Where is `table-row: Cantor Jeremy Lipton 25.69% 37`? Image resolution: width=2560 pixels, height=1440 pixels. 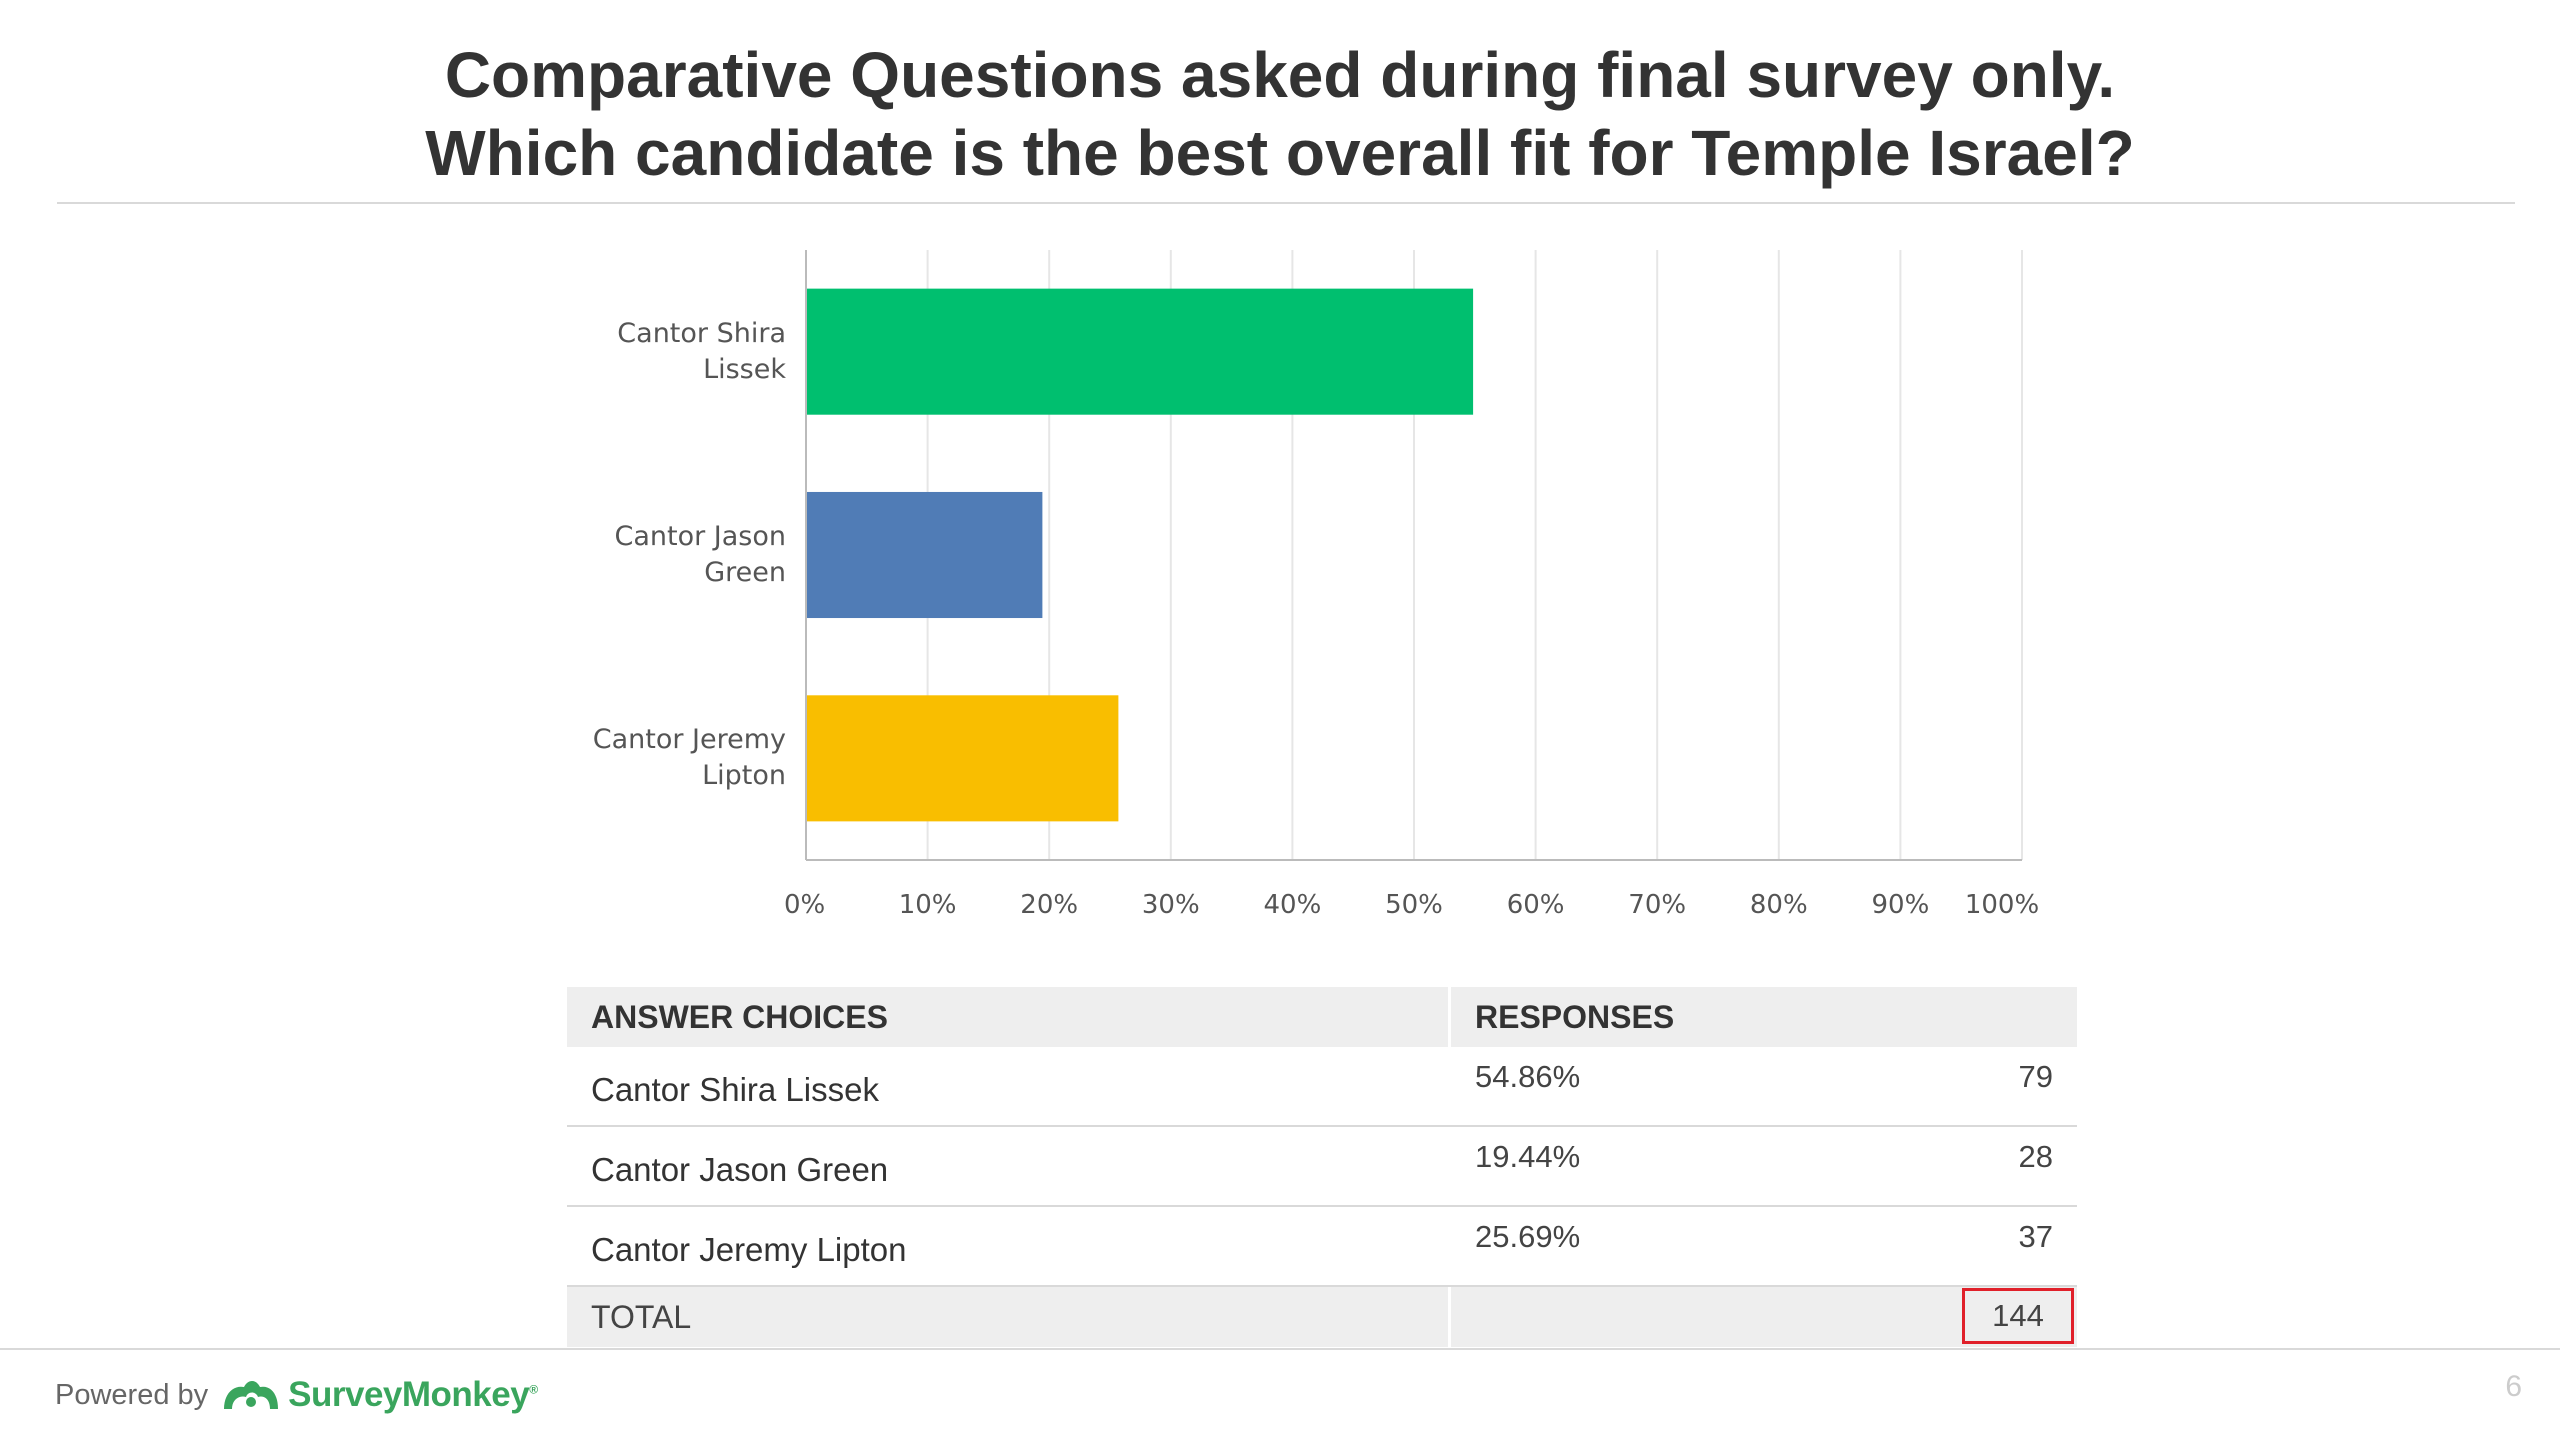 table-row: Cantor Jeremy Lipton 25.69% 37 is located at coordinates (1322, 1247).